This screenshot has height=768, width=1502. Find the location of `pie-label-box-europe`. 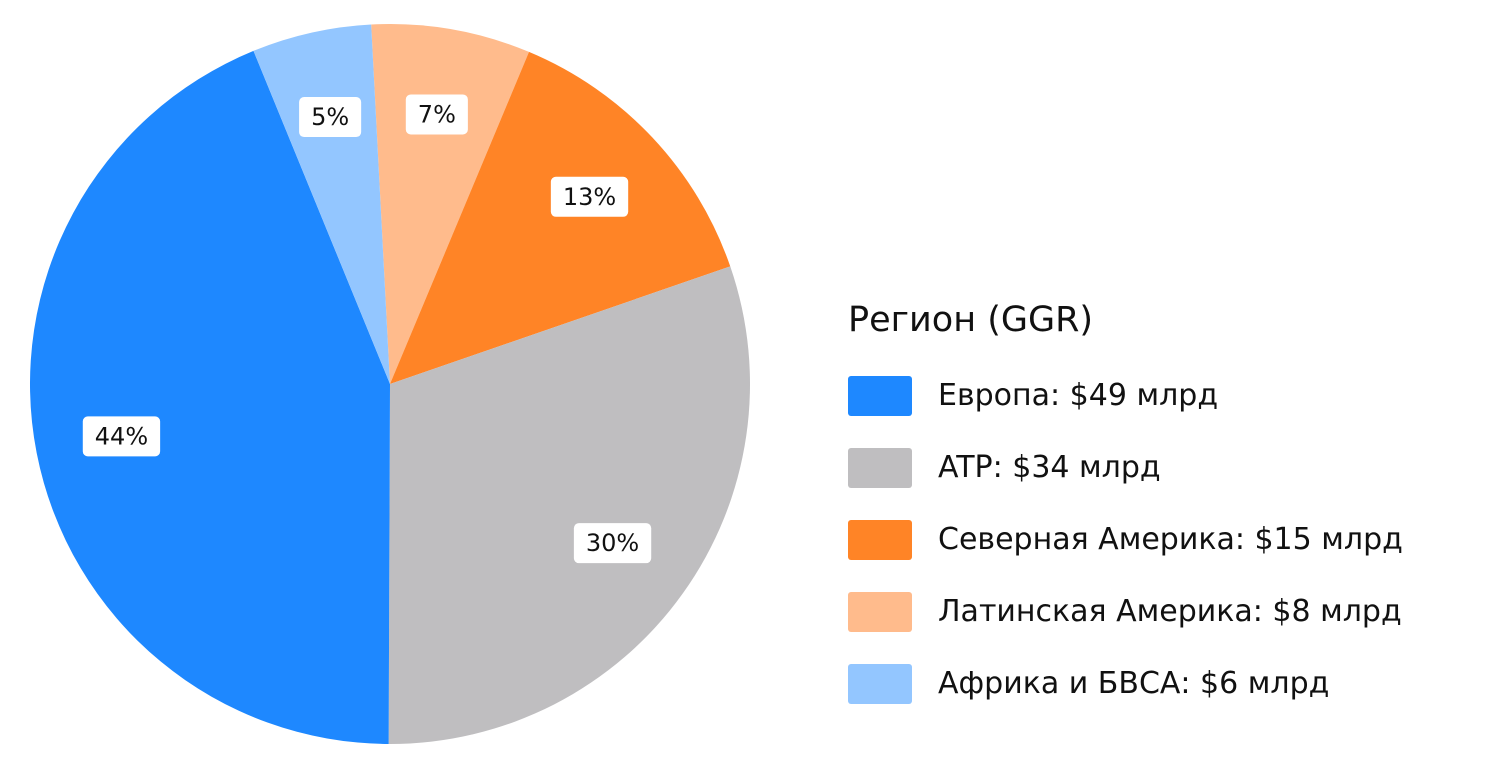

pie-label-box-europe is located at coordinates (121, 436).